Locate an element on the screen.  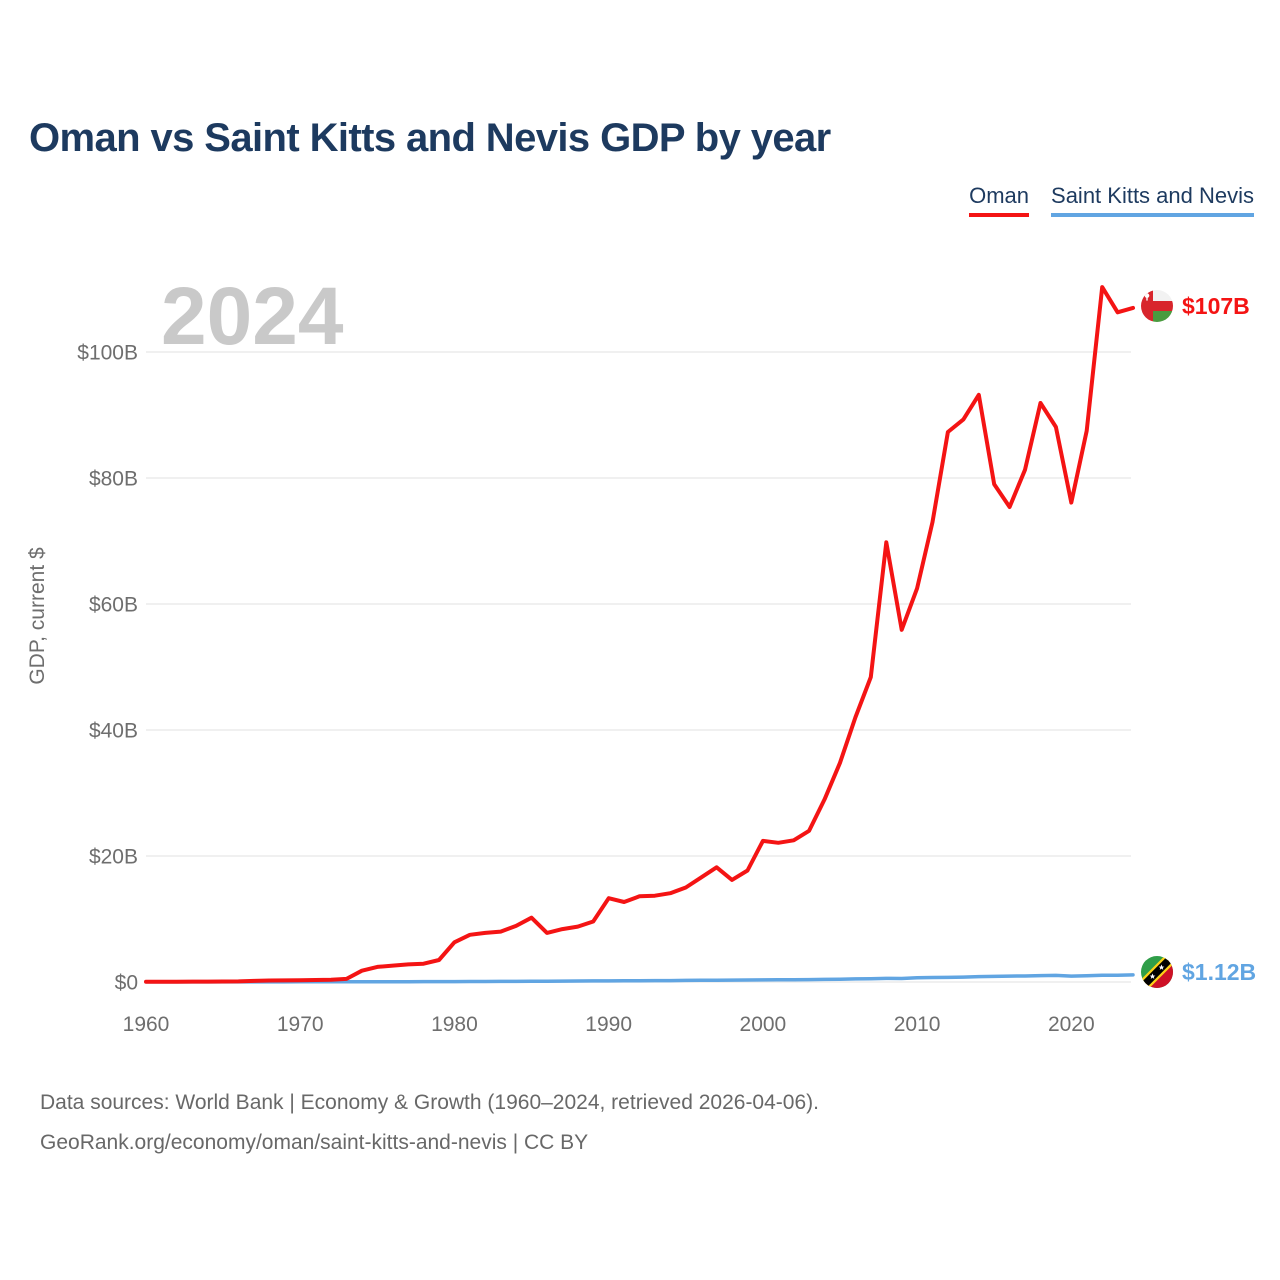
y-tick-label: $100B is located at coordinates (107, 353).